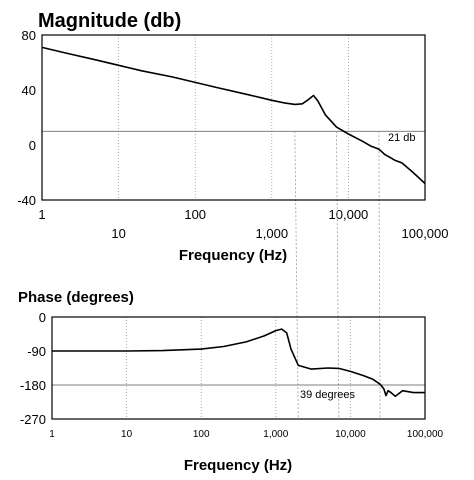 The width and height of the screenshot is (474, 480). What do you see at coordinates (328, 395) in the screenshot?
I see `phase-annotation: 39 degrees` at bounding box center [328, 395].